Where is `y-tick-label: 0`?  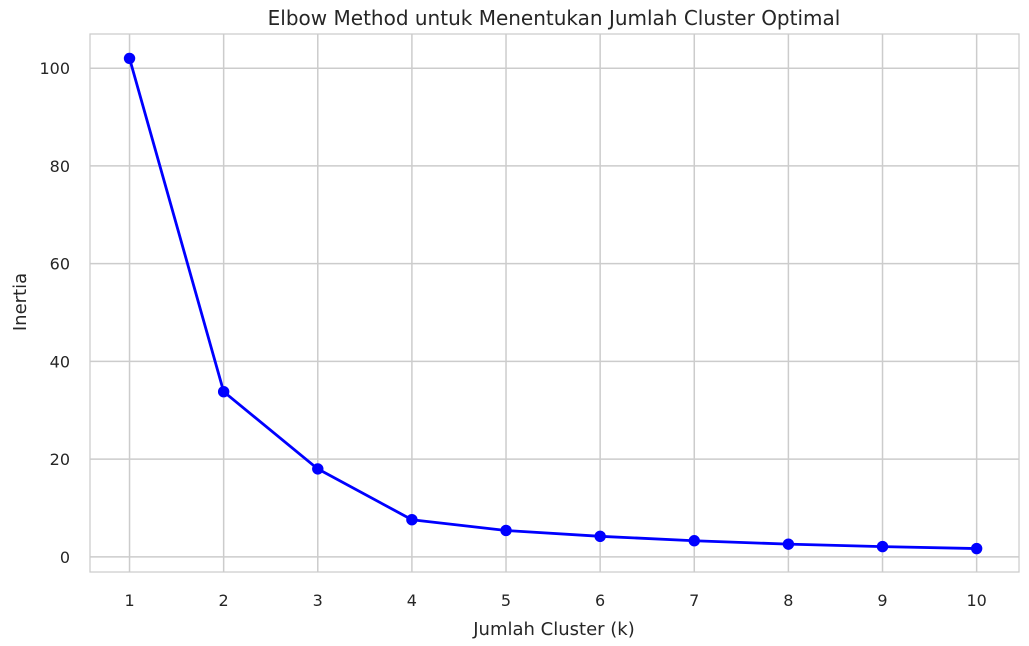 y-tick-label: 0 is located at coordinates (65, 557).